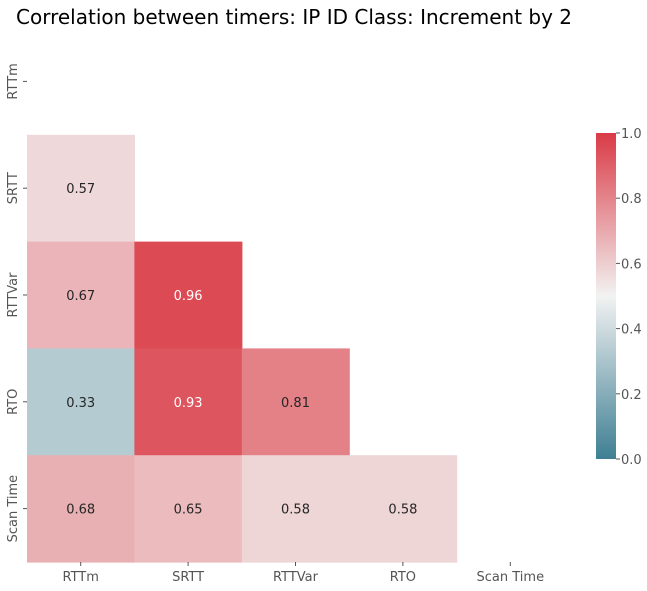 The width and height of the screenshot is (647, 591). What do you see at coordinates (631, 330) in the screenshot?
I see `colorbar-tick-label-2: 0.4` at bounding box center [631, 330].